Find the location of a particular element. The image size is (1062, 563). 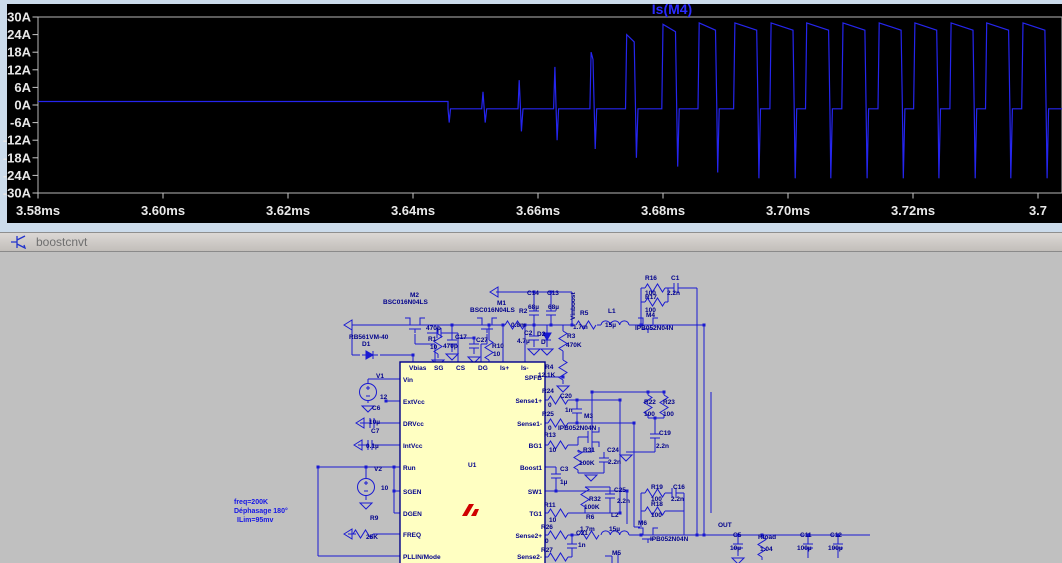

component-label: L1 is located at coordinates (612, 311).